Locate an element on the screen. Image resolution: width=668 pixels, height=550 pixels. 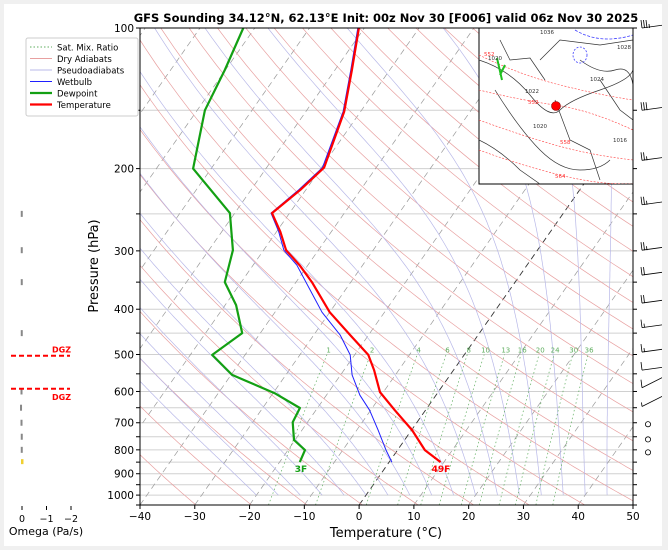
surface-dewpoint-label: 3F is located at coordinates (301, 470).